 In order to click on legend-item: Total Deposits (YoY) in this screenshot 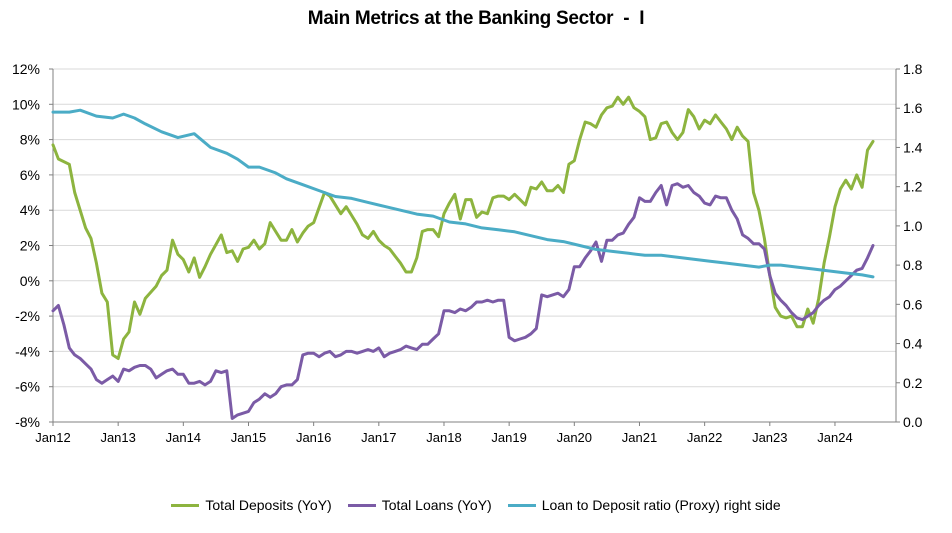, I will do `click(251, 505)`.